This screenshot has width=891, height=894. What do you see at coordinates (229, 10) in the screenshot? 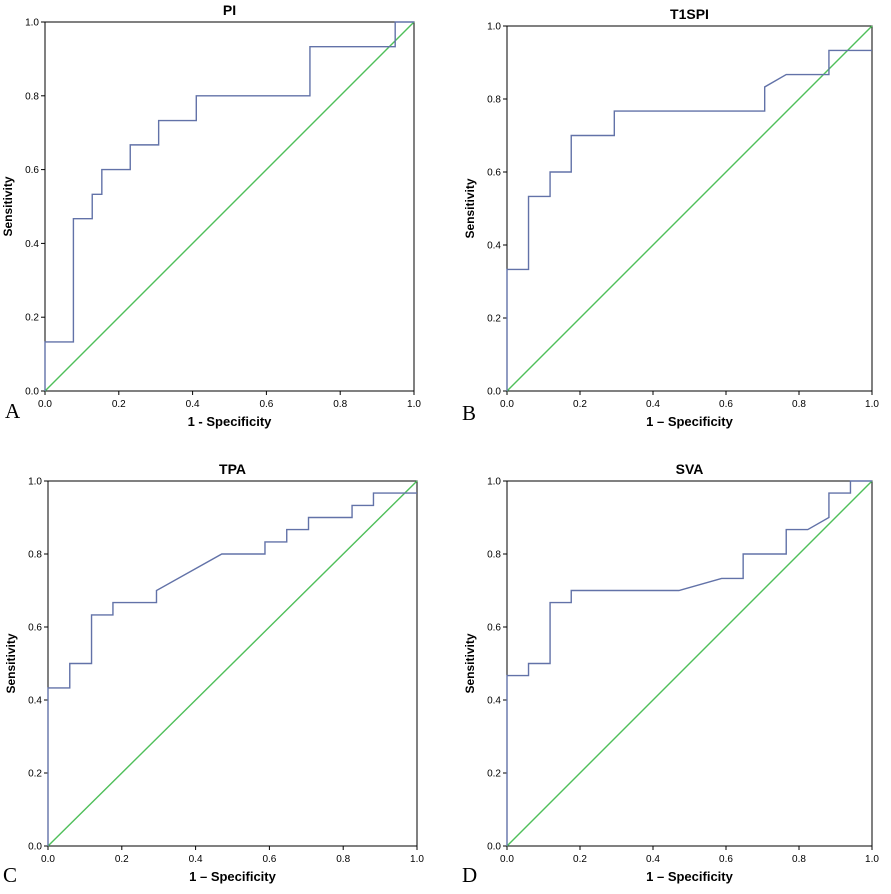
I see `chart-title: PI` at bounding box center [229, 10].